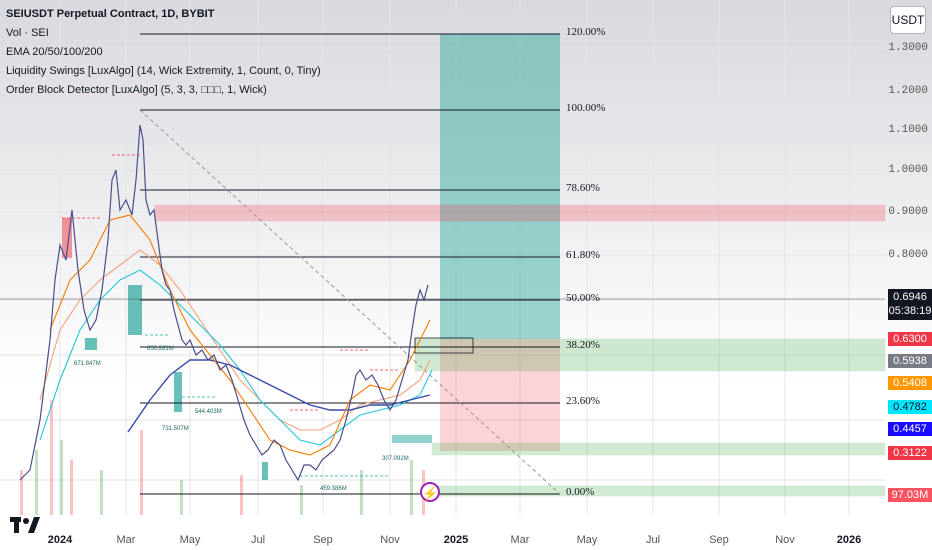 Image resolution: width=932 pixels, height=550 pixels. Describe the element at coordinates (908, 212) in the screenshot. I see `price-tick: 0.9000` at that location.